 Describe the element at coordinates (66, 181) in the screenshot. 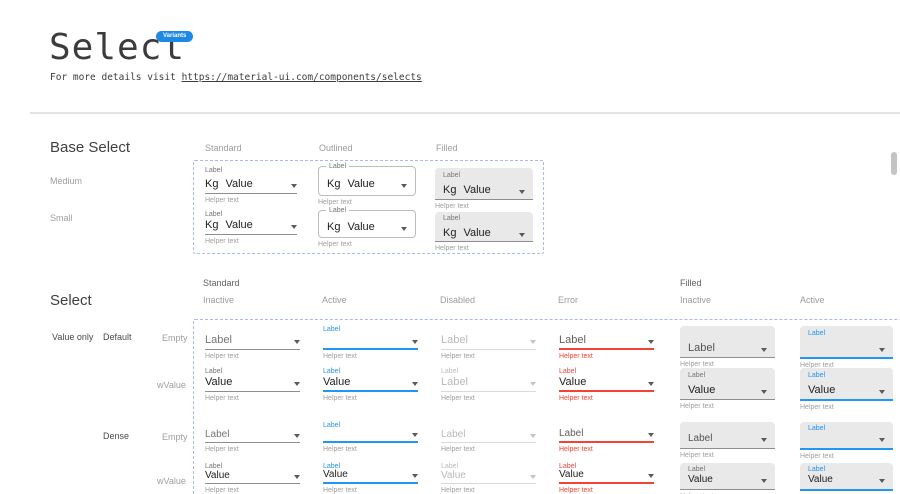

I see `base-row-medium: Medium` at that location.